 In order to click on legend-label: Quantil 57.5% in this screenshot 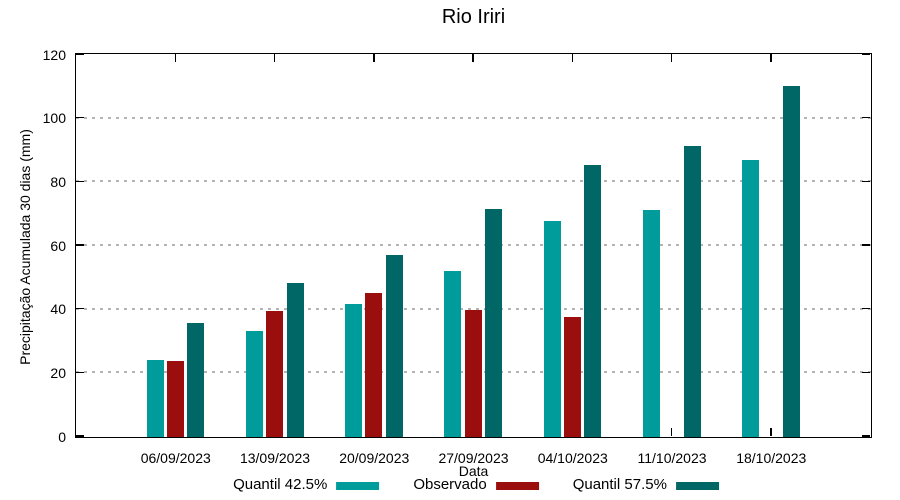, I will do `click(619, 484)`.